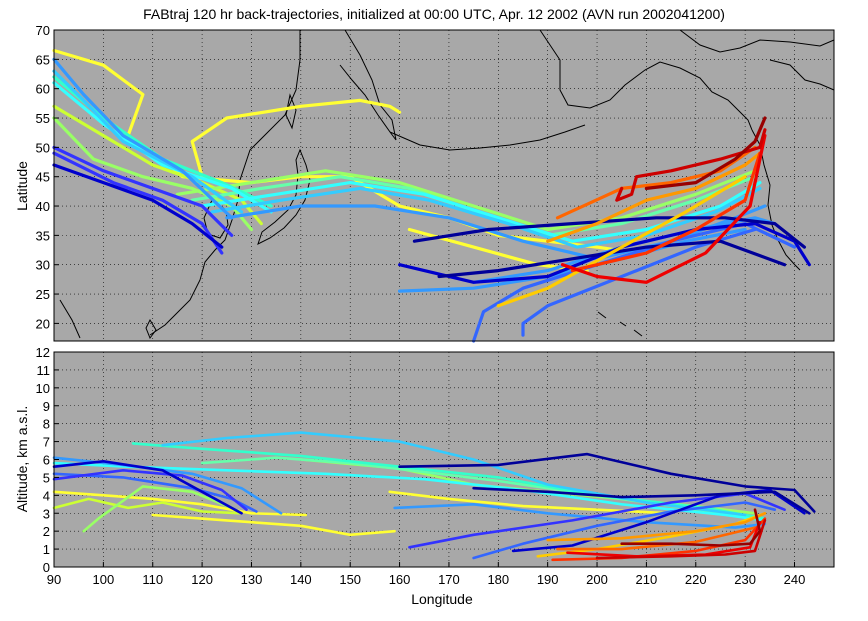  I want to click on altitude-x-tick-label: 140, so click(301, 579).